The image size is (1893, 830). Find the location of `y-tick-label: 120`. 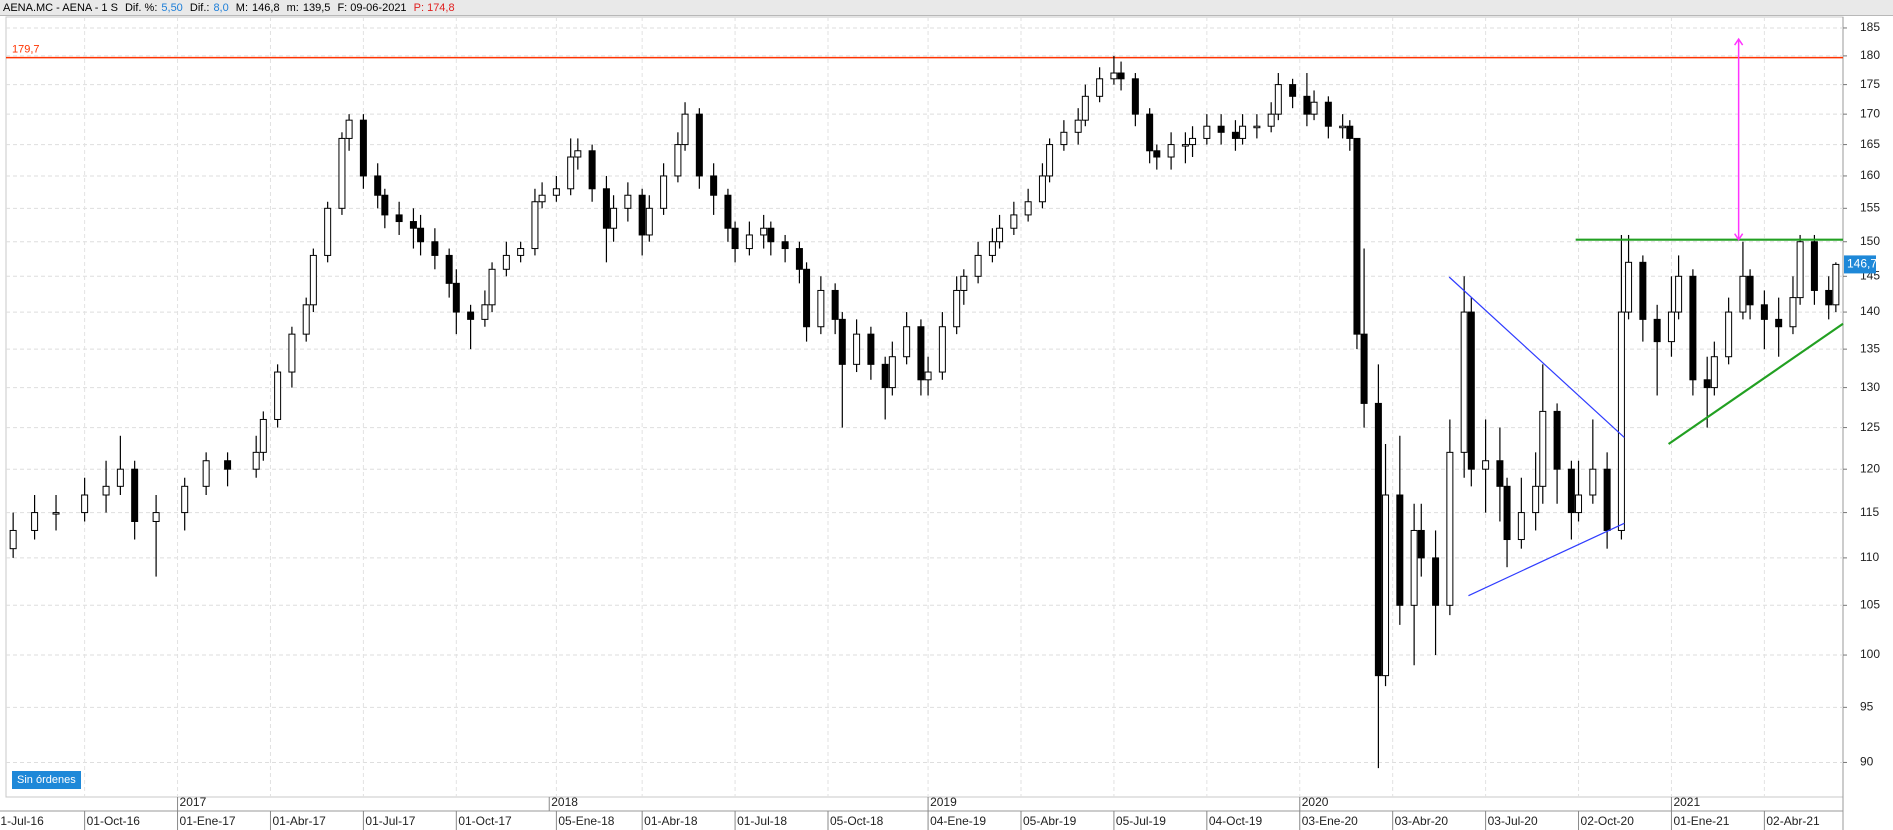

y-tick-label: 120 is located at coordinates (1870, 468).